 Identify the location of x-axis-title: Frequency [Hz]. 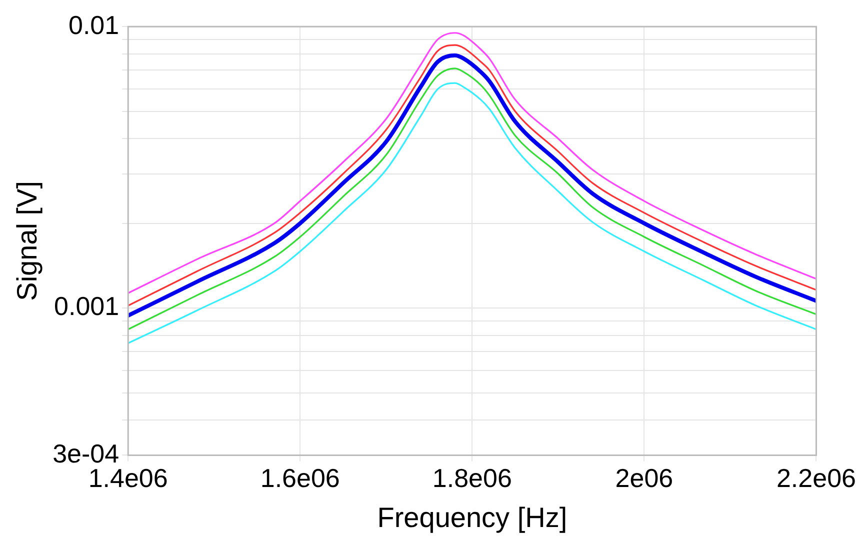
(472, 517).